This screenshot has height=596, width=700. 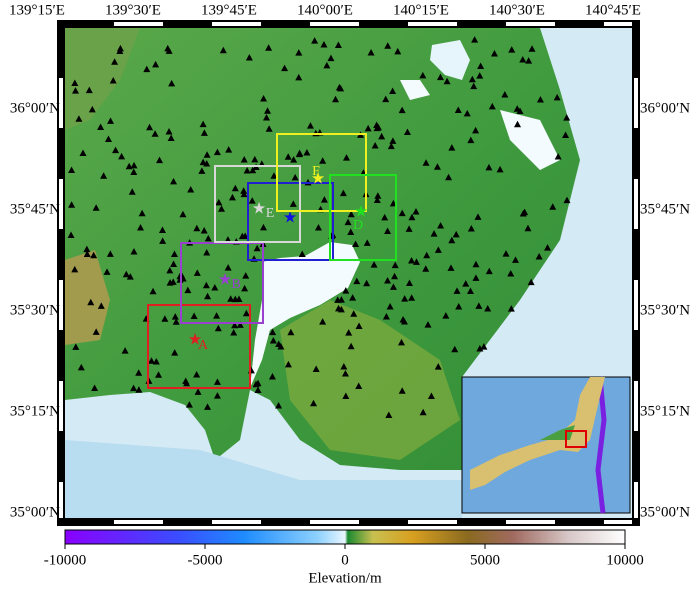 I want to click on lon-tick-label: 140°00′E, so click(x=325, y=10).